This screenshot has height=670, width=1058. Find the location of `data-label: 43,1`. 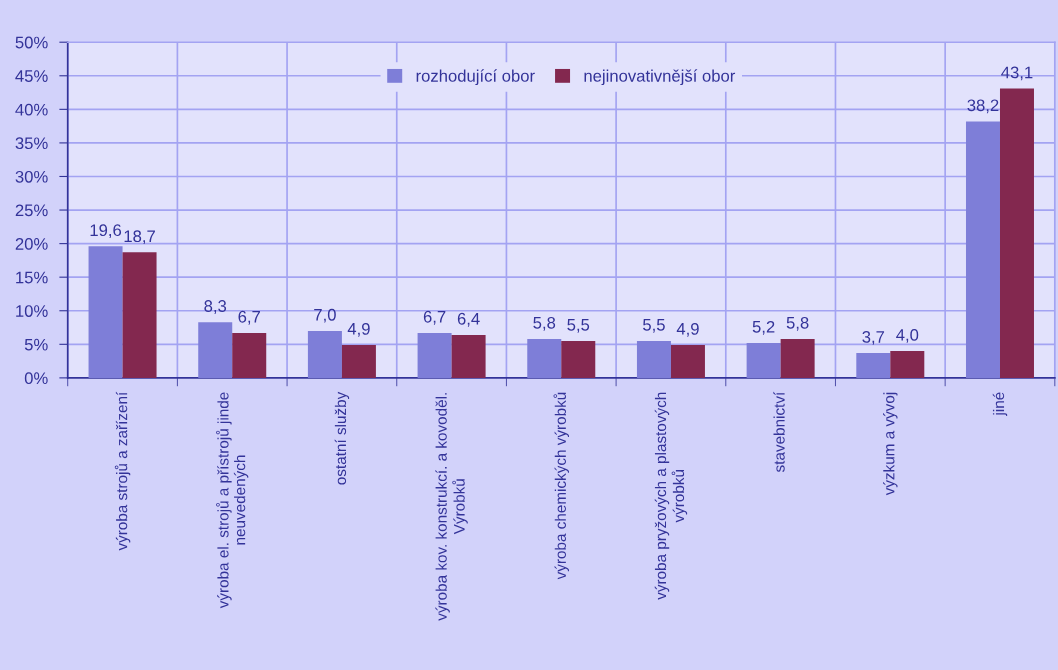

data-label: 43,1 is located at coordinates (1017, 73).